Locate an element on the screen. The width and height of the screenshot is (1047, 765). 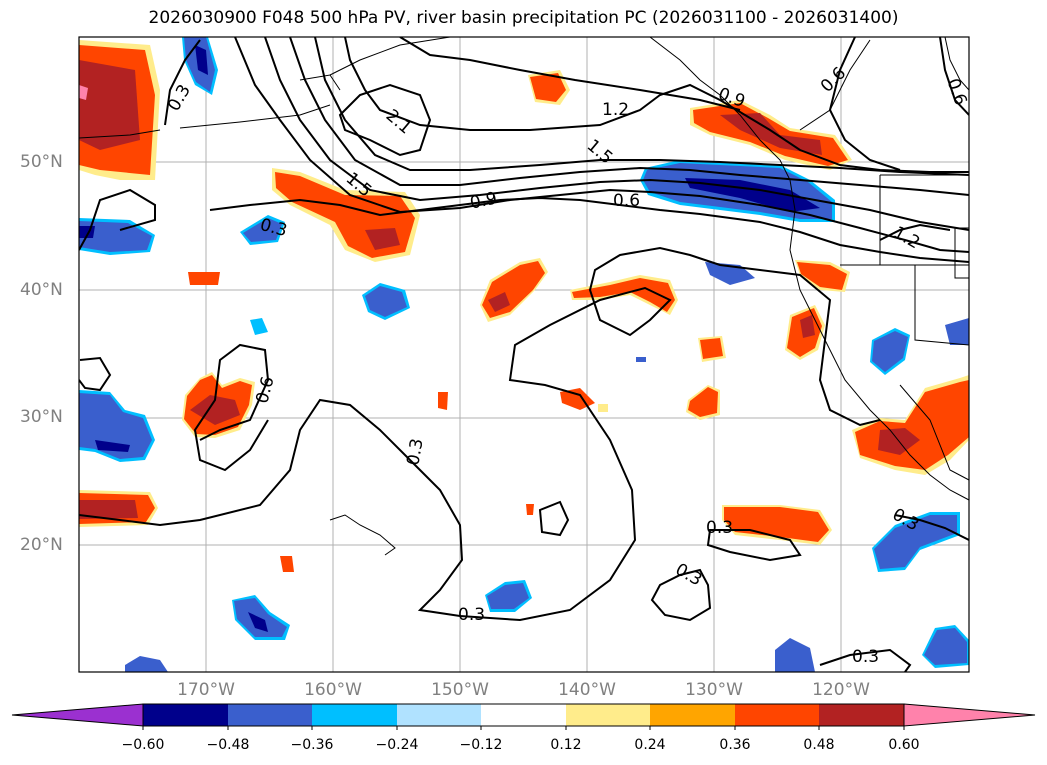
colorbar-tick: −0.60 is located at coordinates (143, 745).